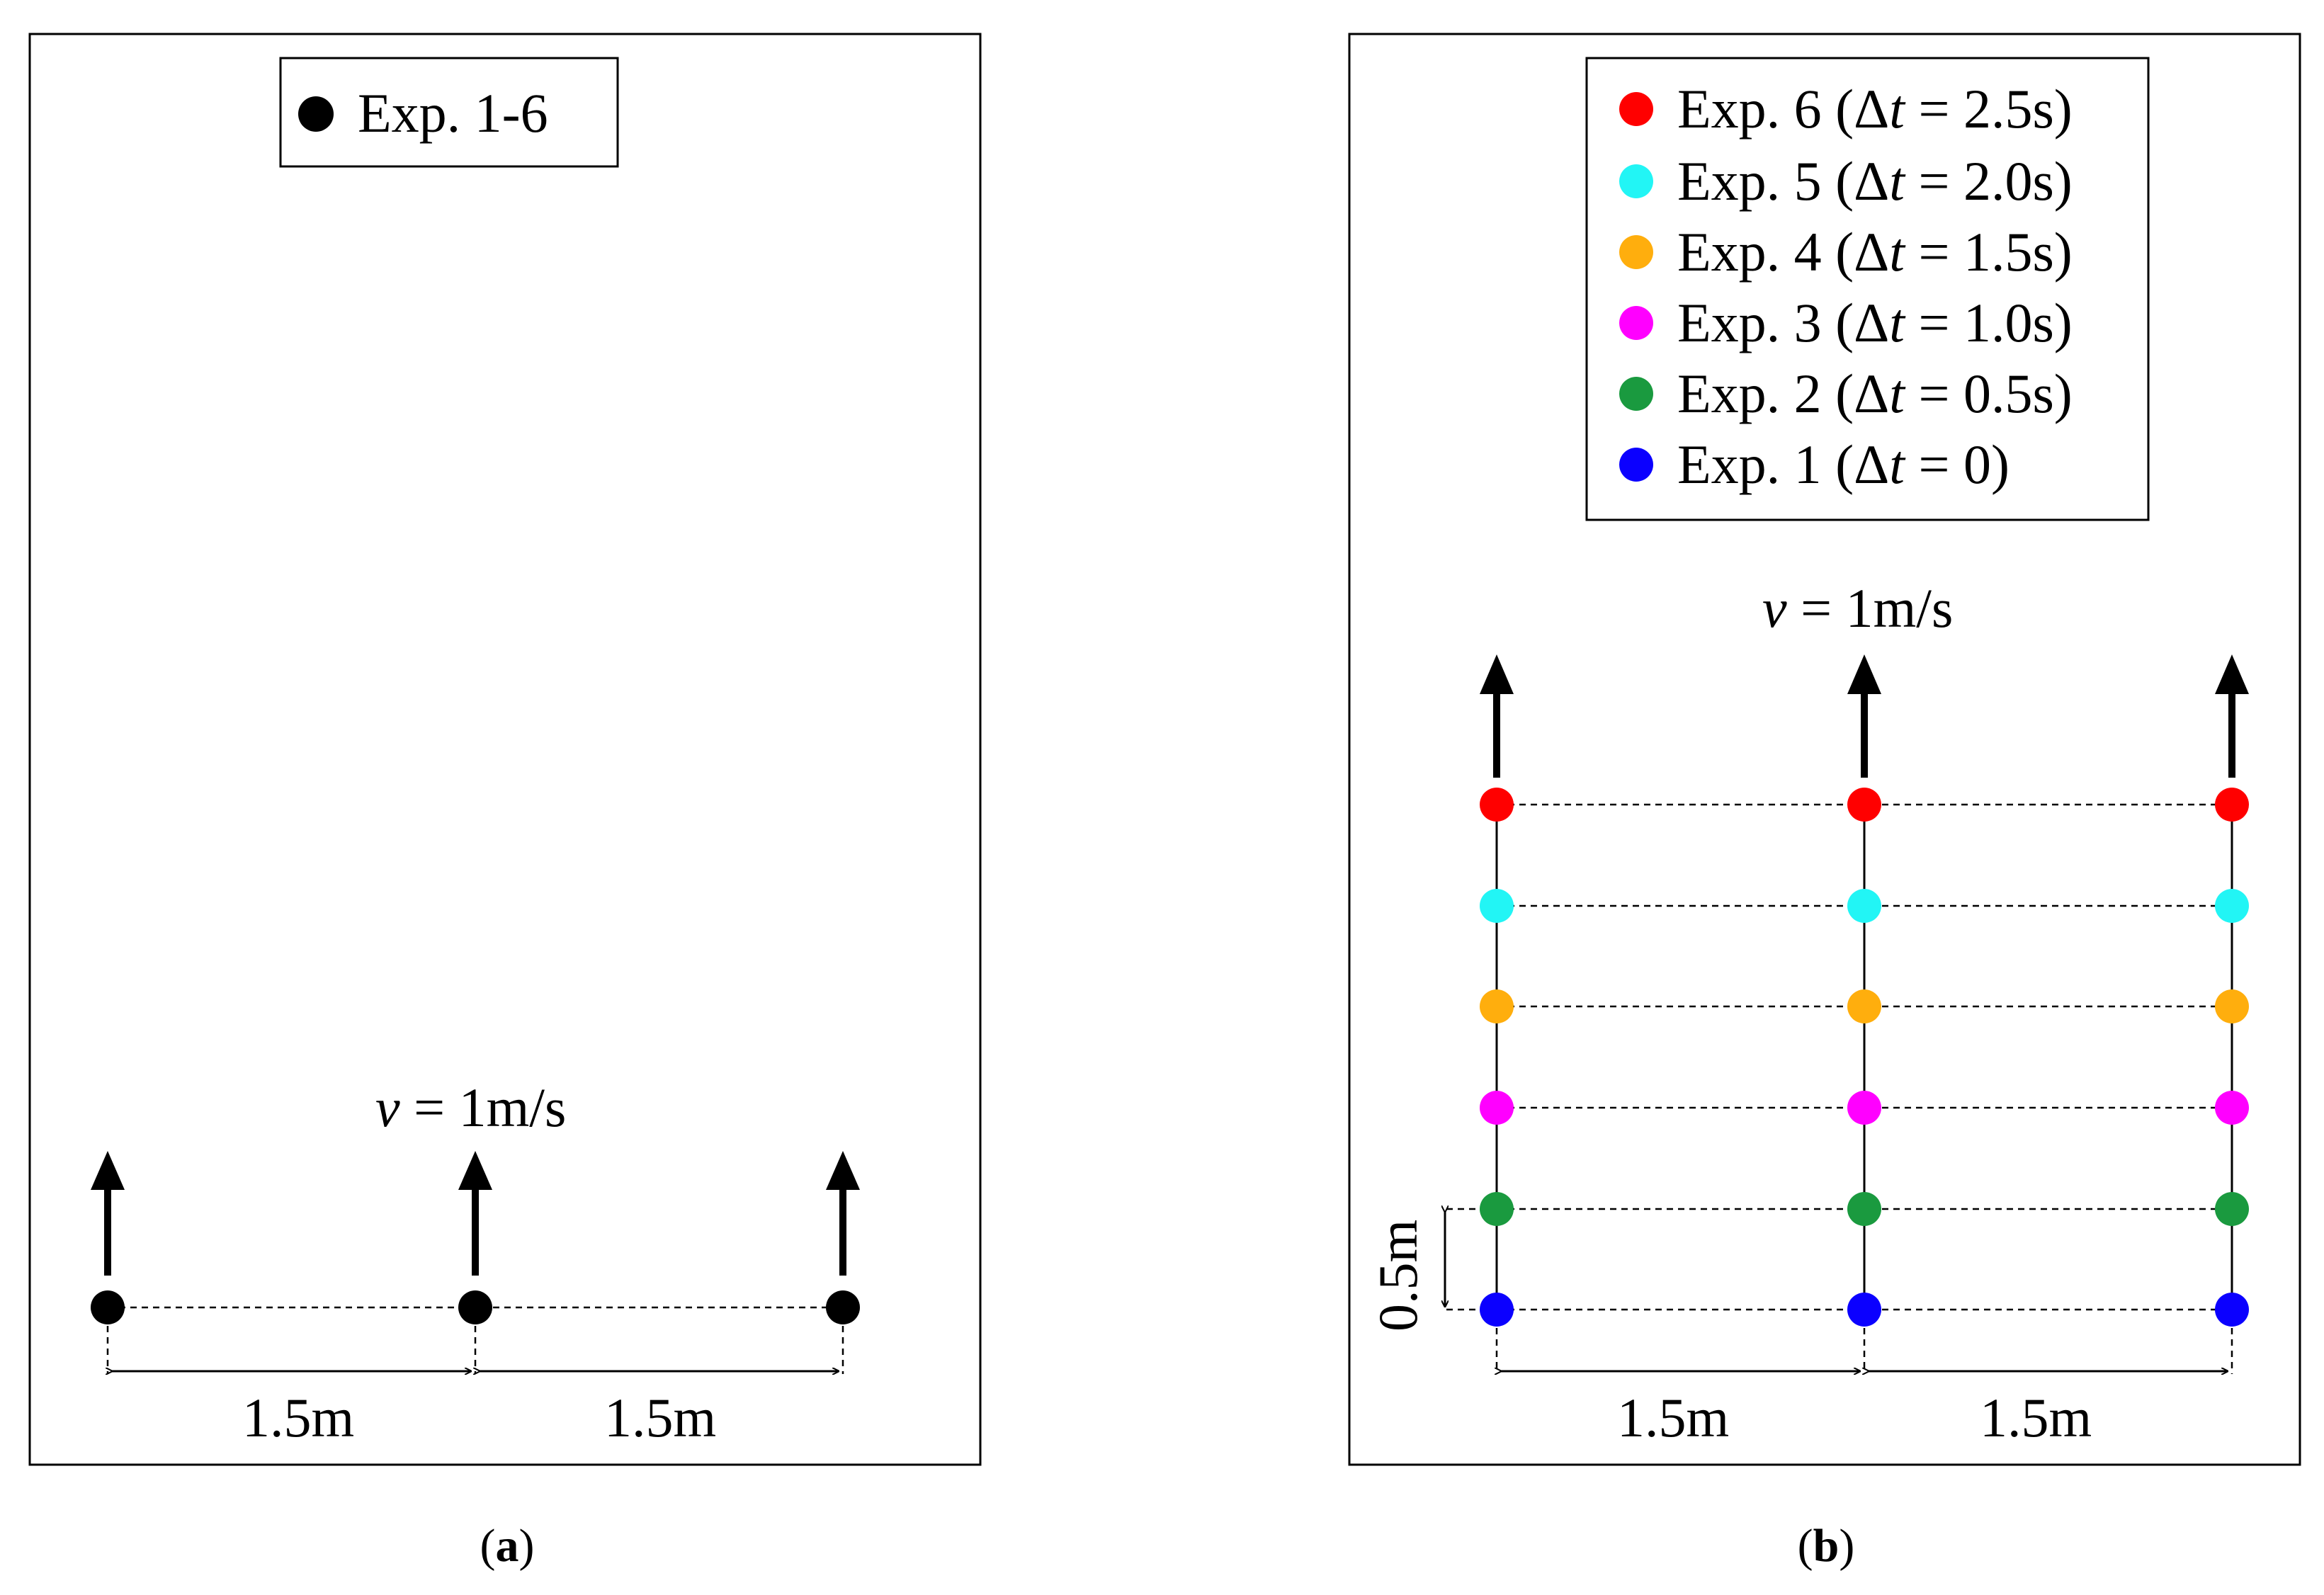 The height and width of the screenshot is (1595, 2324). I want to click on legend-entry-exp1: Exp. 1 (Δt = 0), so click(1815, 464).